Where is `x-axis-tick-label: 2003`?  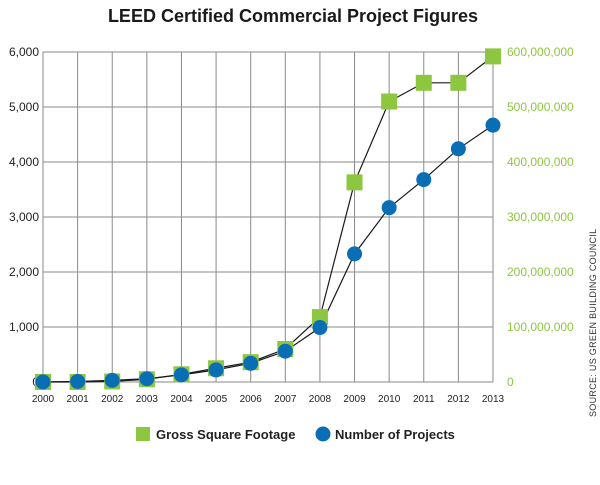 x-axis-tick-label: 2003 is located at coordinates (147, 399).